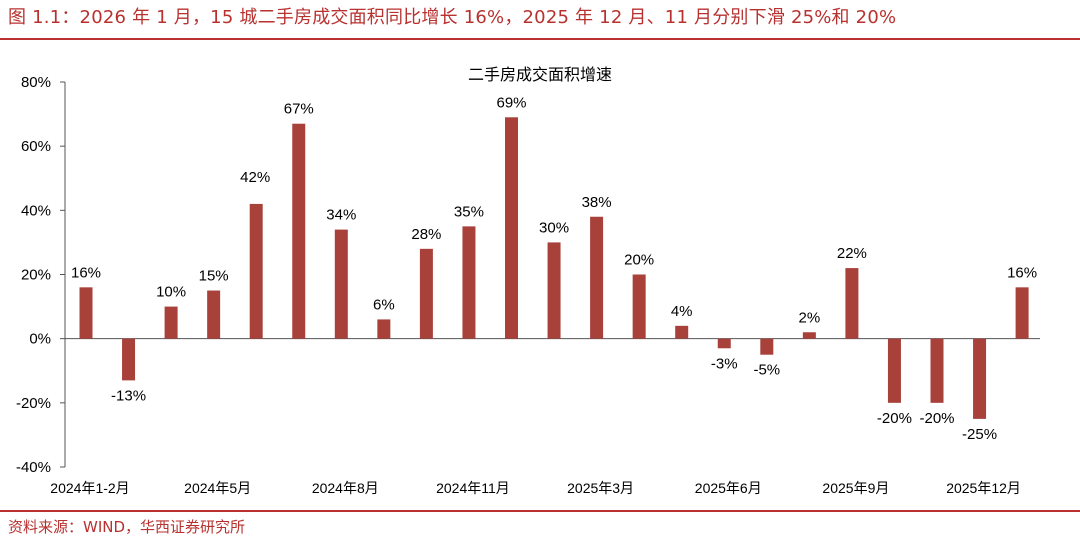 This screenshot has height=538, width=1080. I want to click on data-label: 34%, so click(341, 215).